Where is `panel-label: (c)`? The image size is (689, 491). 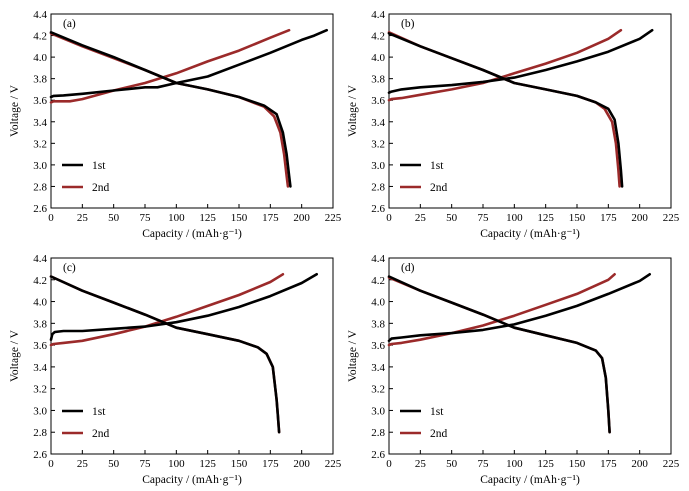
panel-label: (c) is located at coordinates (69, 268).